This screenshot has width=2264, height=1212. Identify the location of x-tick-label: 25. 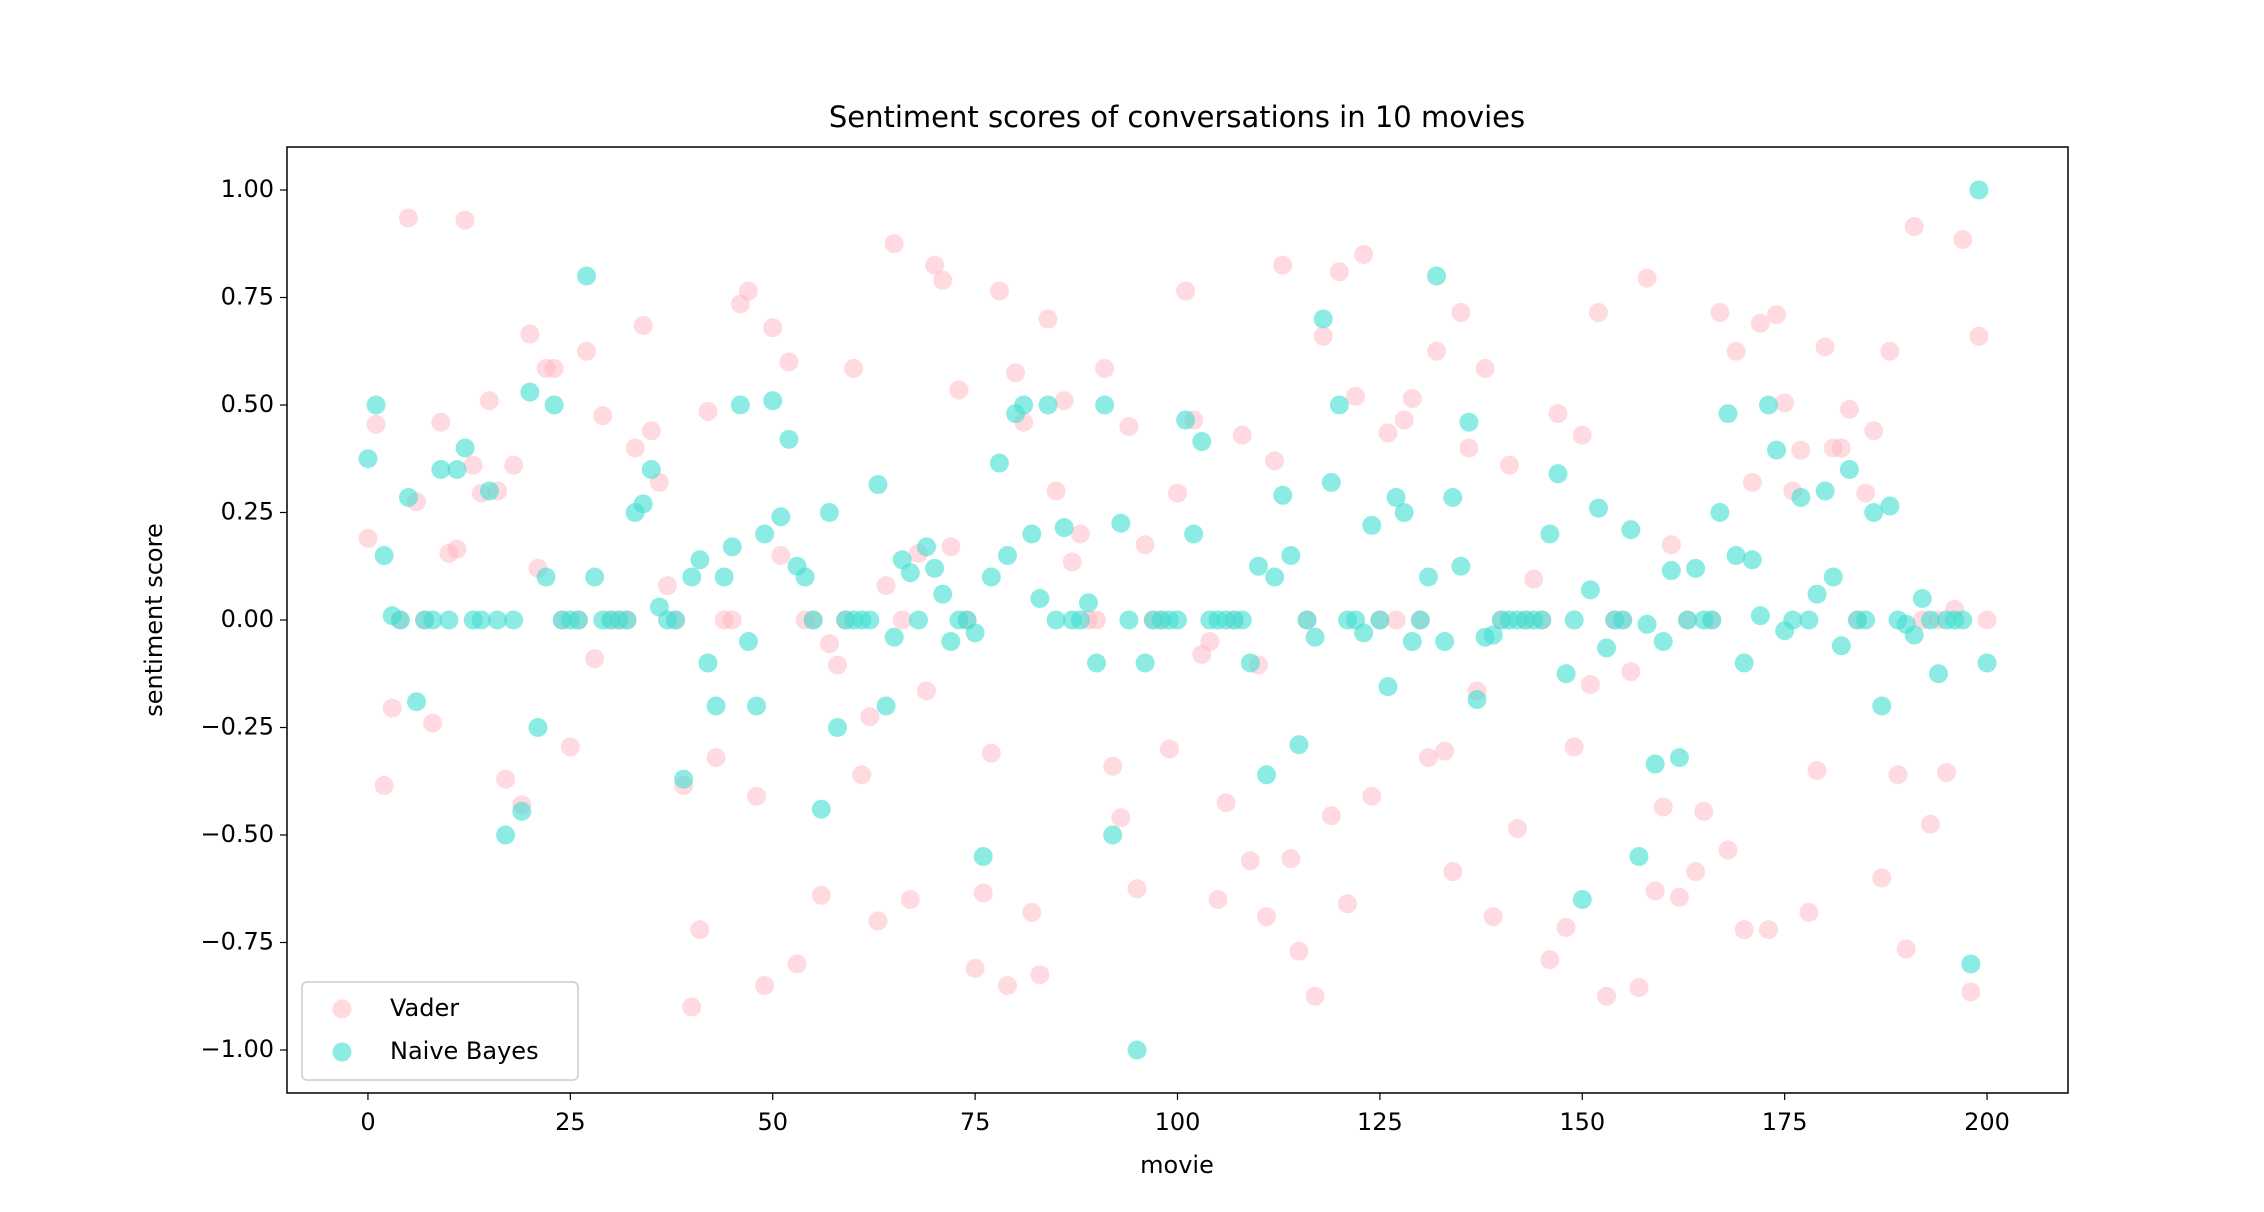
(570, 1122).